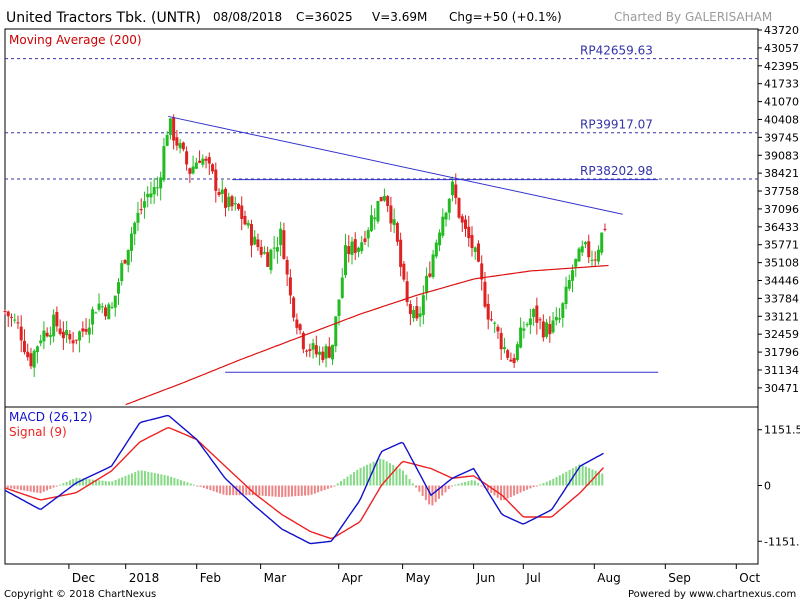  Describe the element at coordinates (779, 486) in the screenshot. I see `macd-y-axis: 1151.5 0 -1151.5` at that location.